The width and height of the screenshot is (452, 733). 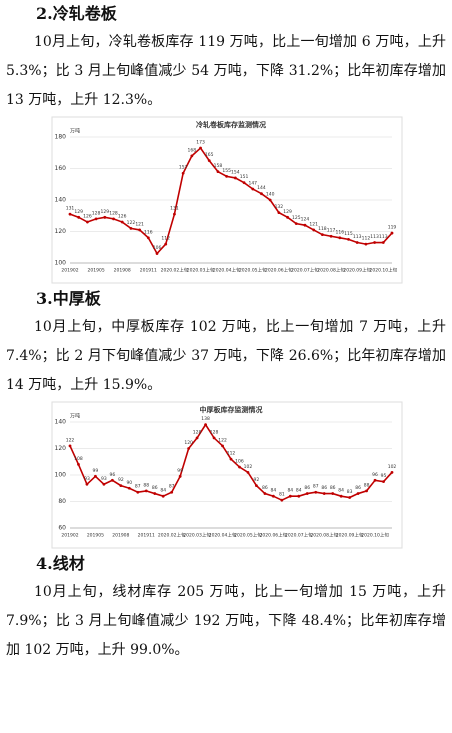 What do you see at coordinates (231, 409) in the screenshot?
I see `chart-title: 中厚板库存监测情况` at bounding box center [231, 409].